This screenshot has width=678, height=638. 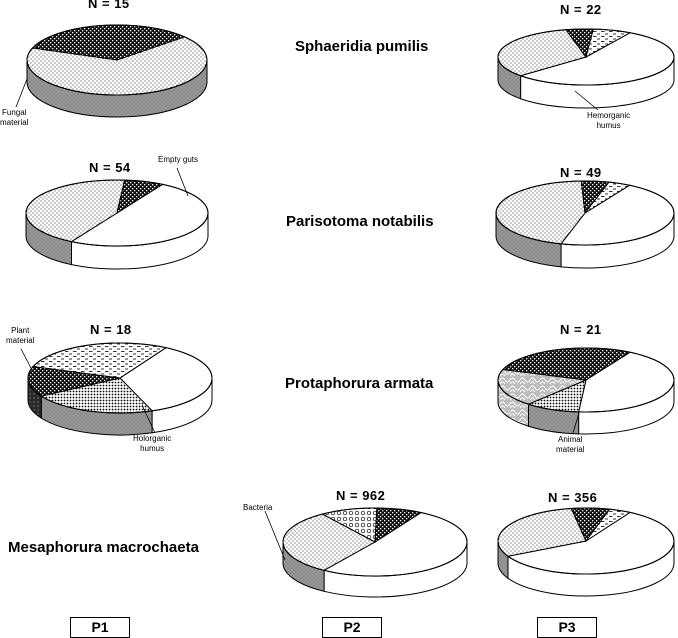 I want to click on callout-fungal-material: Fungal material, so click(x=14, y=118).